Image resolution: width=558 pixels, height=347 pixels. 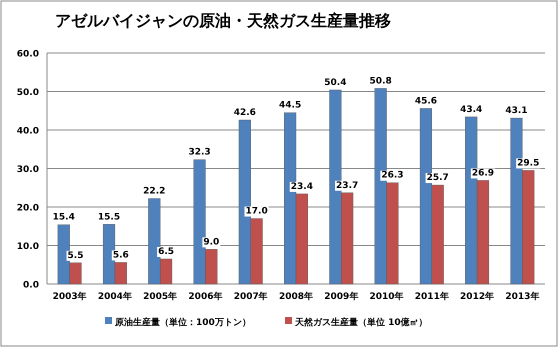 I want to click on data-label: 5.5, so click(x=76, y=255).